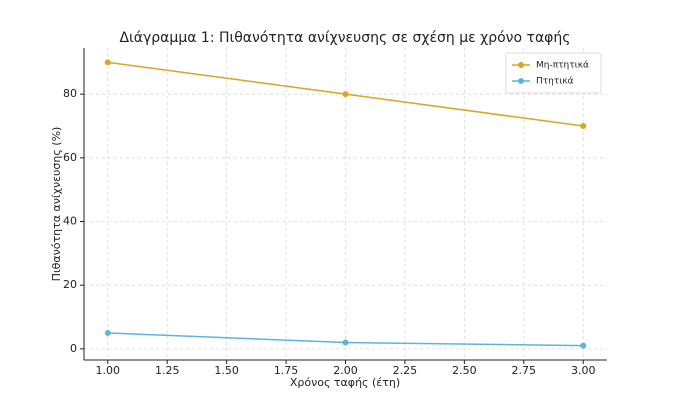 The height and width of the screenshot is (405, 675). I want to click on x-tick-label: 1.75, so click(286, 370).